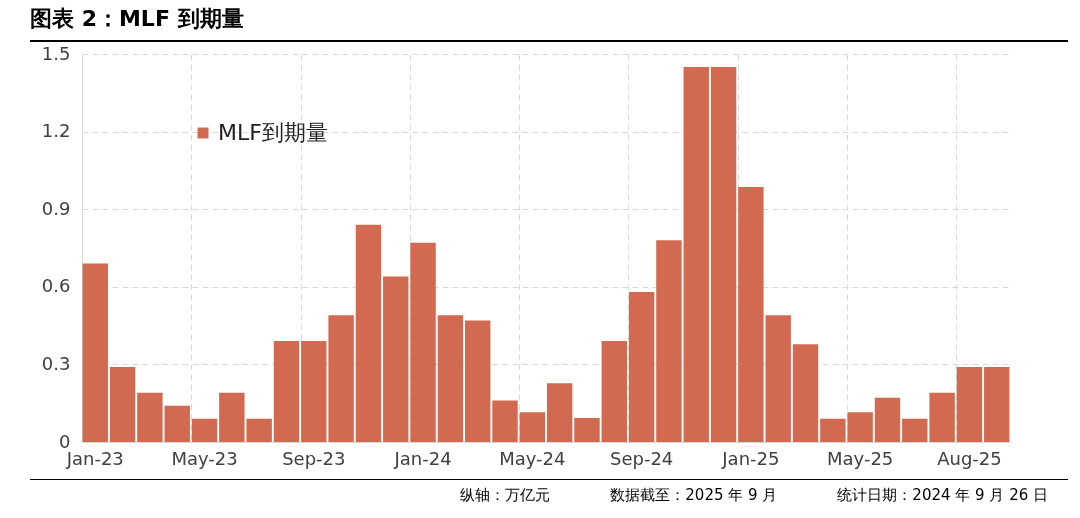 The width and height of the screenshot is (1080, 518). What do you see at coordinates (860, 458) in the screenshot?
I see `x-tick-label: May-25` at bounding box center [860, 458].